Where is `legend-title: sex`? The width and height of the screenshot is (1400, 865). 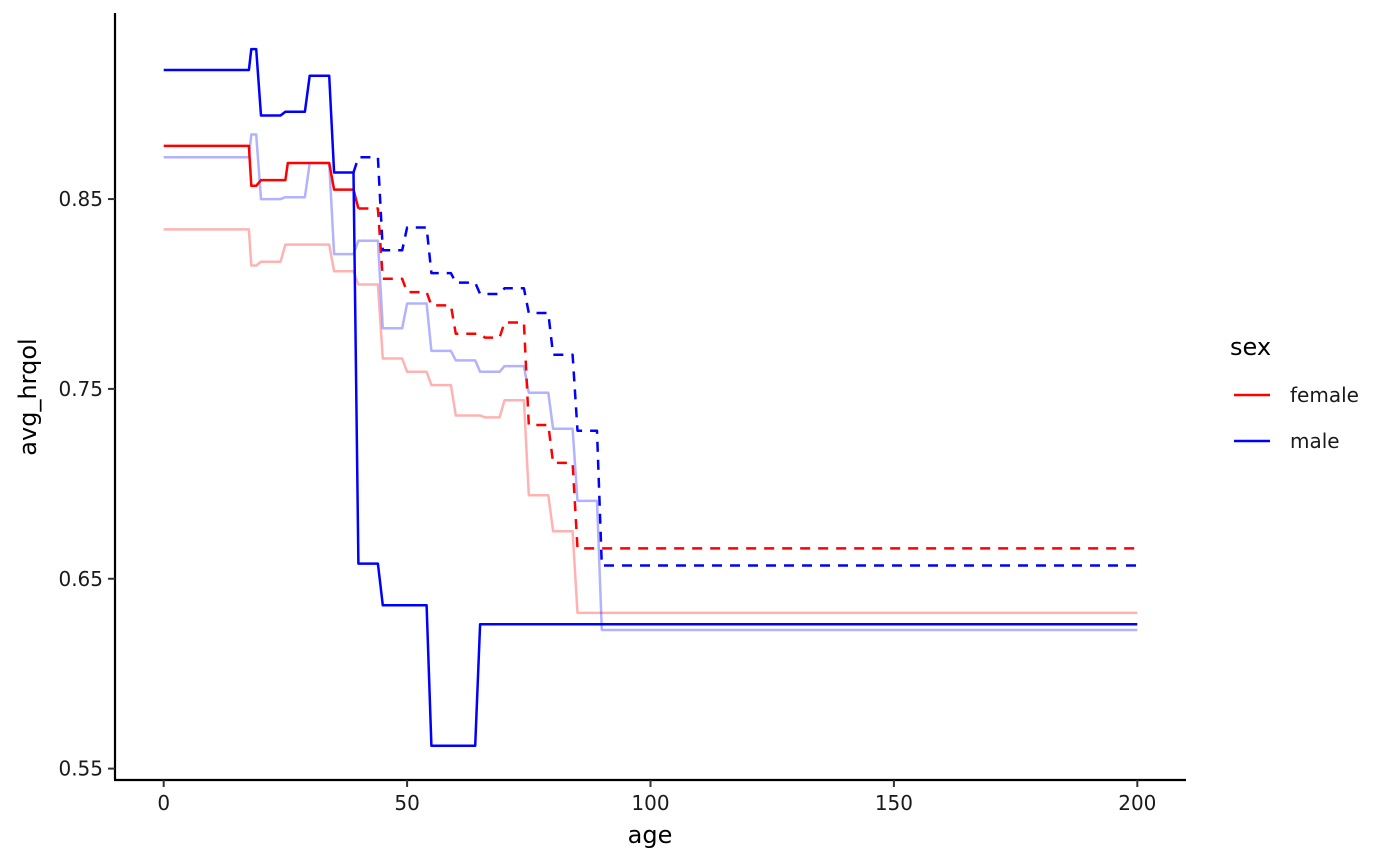 legend-title: sex is located at coordinates (1250, 347).